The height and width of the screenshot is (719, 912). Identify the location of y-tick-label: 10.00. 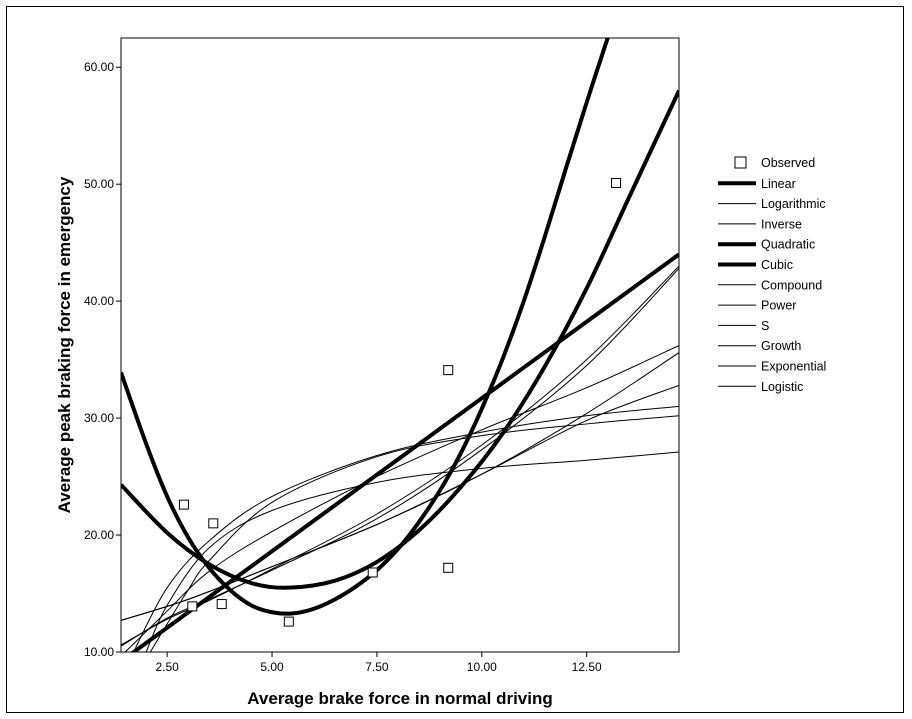
(99, 652).